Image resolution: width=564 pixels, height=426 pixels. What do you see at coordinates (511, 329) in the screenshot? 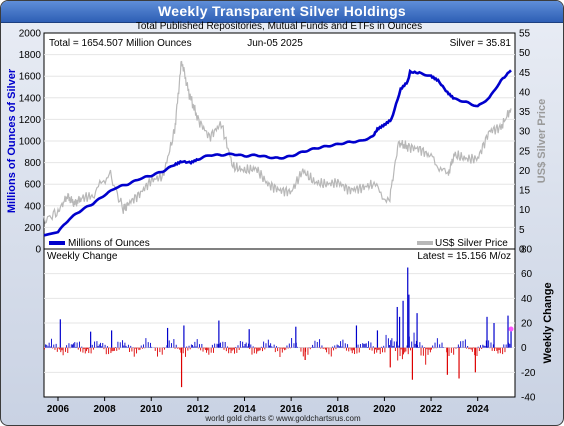
I see `latest-change-marker` at bounding box center [511, 329].